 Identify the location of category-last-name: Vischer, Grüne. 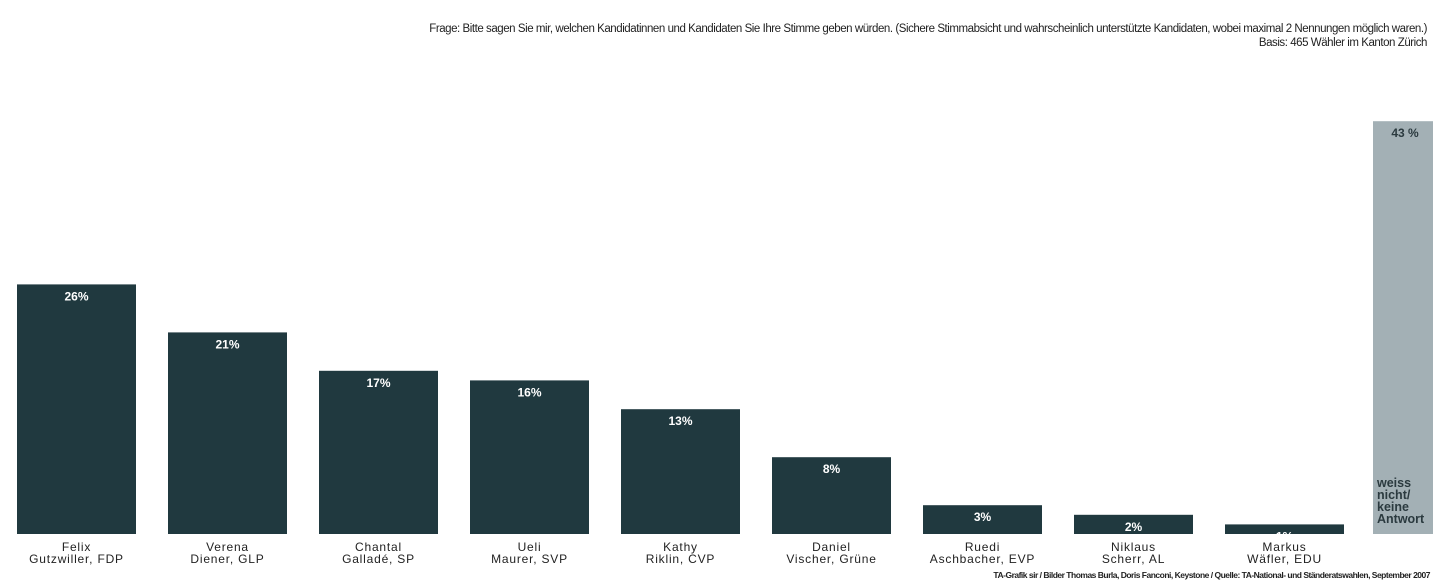
(831, 559).